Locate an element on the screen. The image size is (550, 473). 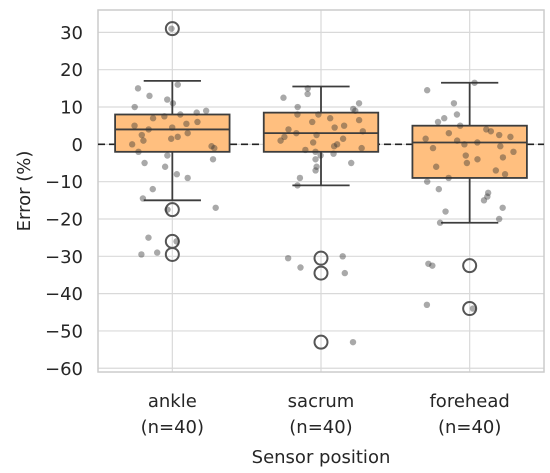
y-tick-label: −40 is located at coordinates (64, 294).